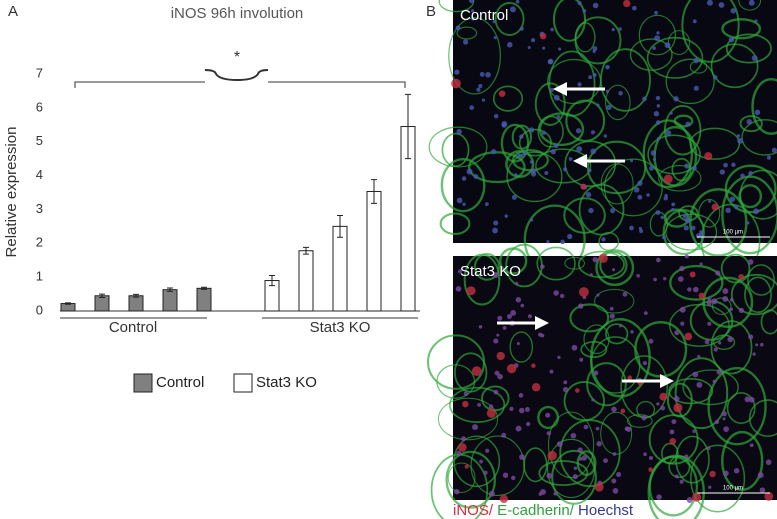  I want to click on scale-bar-label: 100 µm, so click(733, 233).